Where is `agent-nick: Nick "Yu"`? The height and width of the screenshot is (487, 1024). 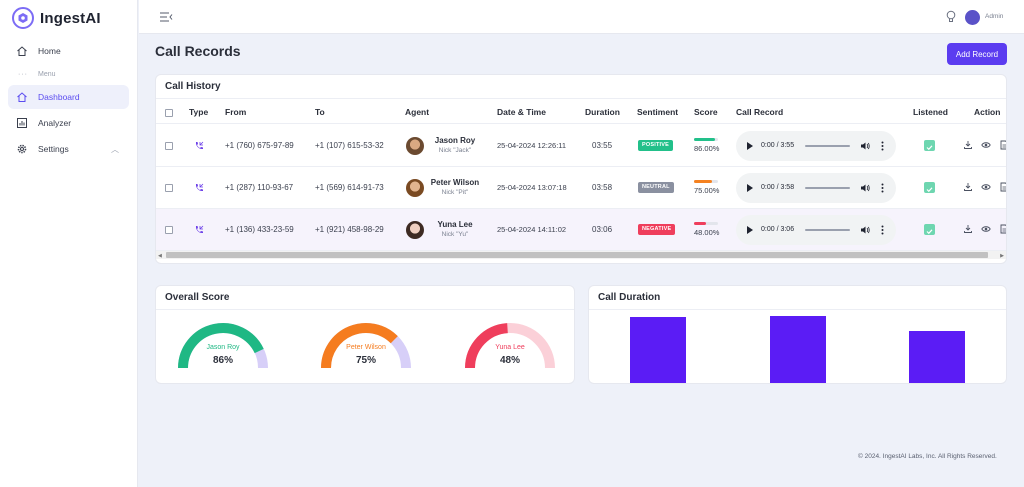 agent-nick: Nick "Yu" is located at coordinates (455, 234).